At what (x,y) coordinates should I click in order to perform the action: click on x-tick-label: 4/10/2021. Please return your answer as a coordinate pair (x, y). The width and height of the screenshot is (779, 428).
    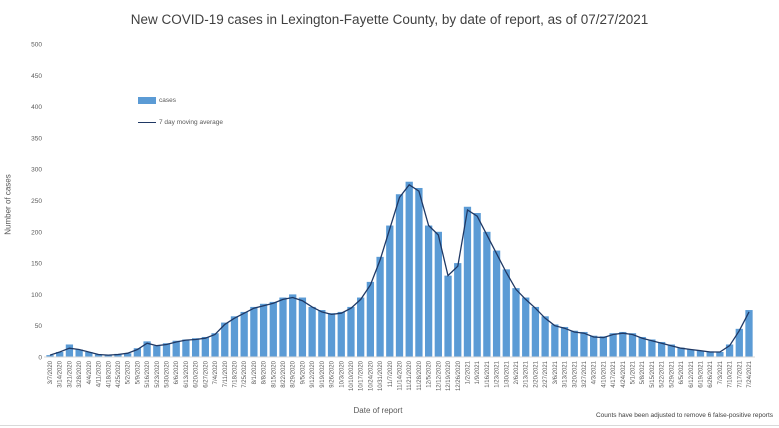
    Looking at the image, I should click on (604, 373).